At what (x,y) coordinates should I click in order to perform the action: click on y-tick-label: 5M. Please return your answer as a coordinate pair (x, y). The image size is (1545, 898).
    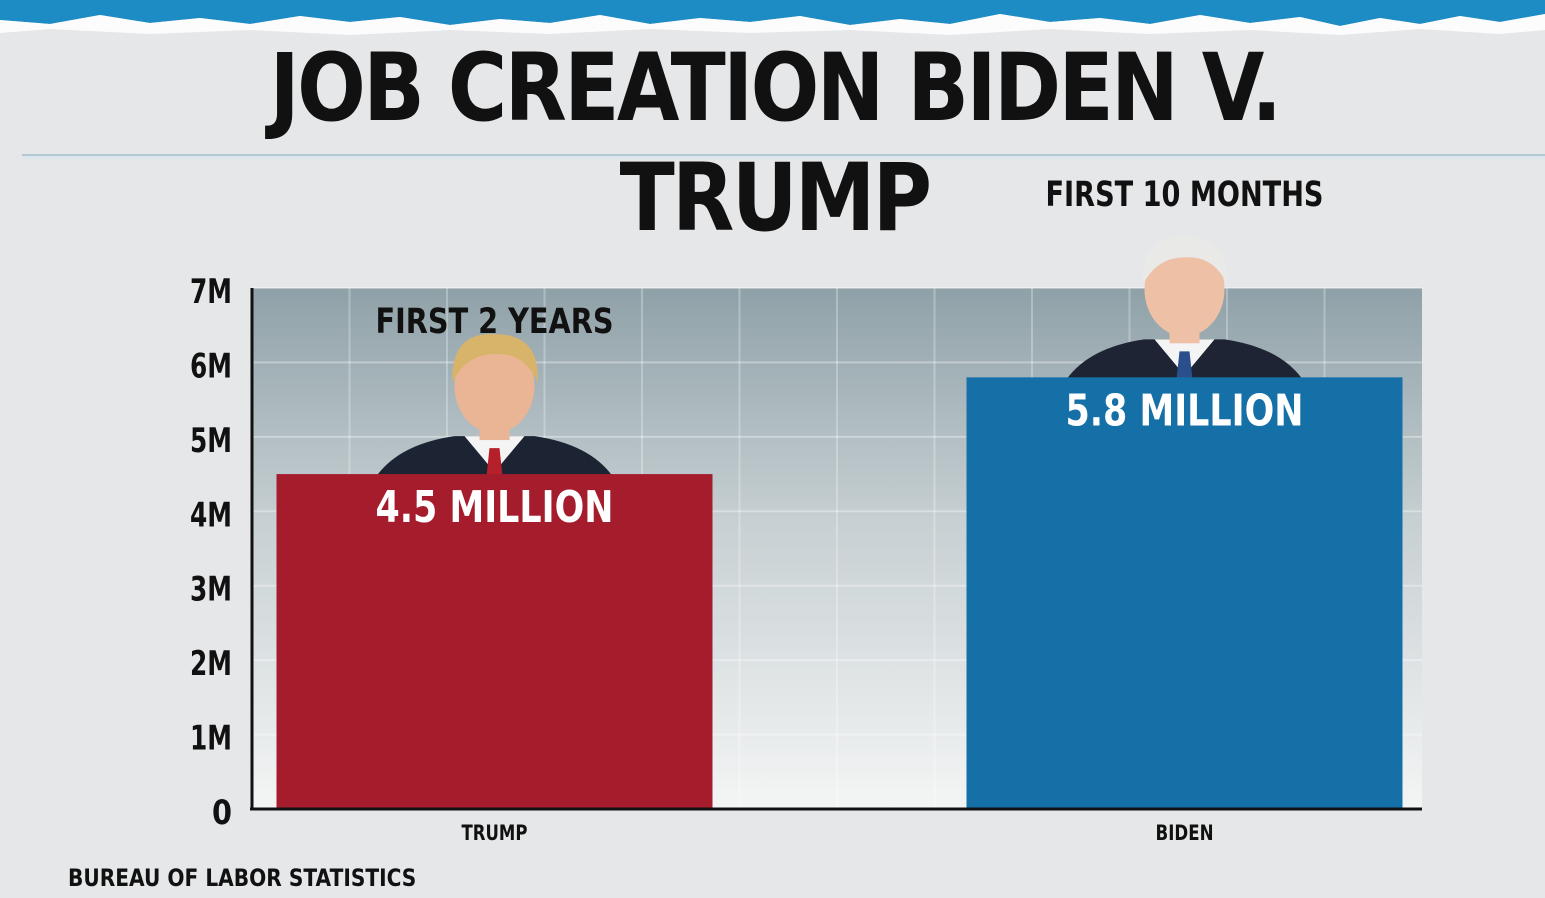
    Looking at the image, I should click on (211, 441).